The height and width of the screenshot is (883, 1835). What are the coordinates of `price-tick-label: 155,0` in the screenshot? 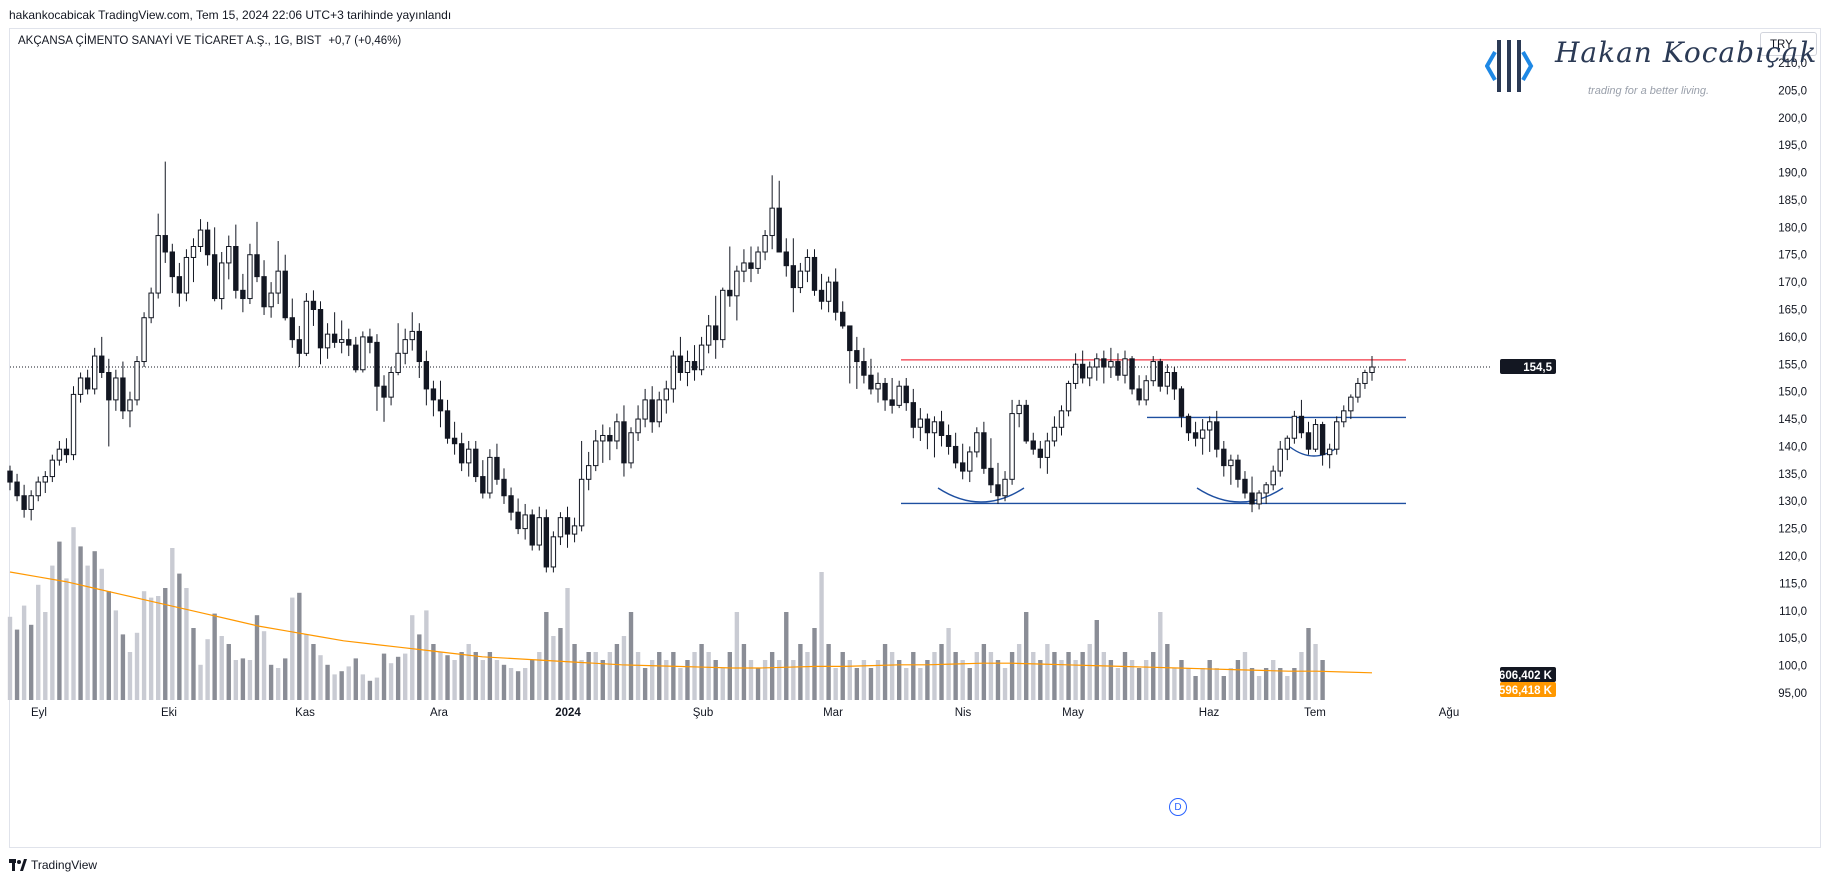 It's located at (1792, 365).